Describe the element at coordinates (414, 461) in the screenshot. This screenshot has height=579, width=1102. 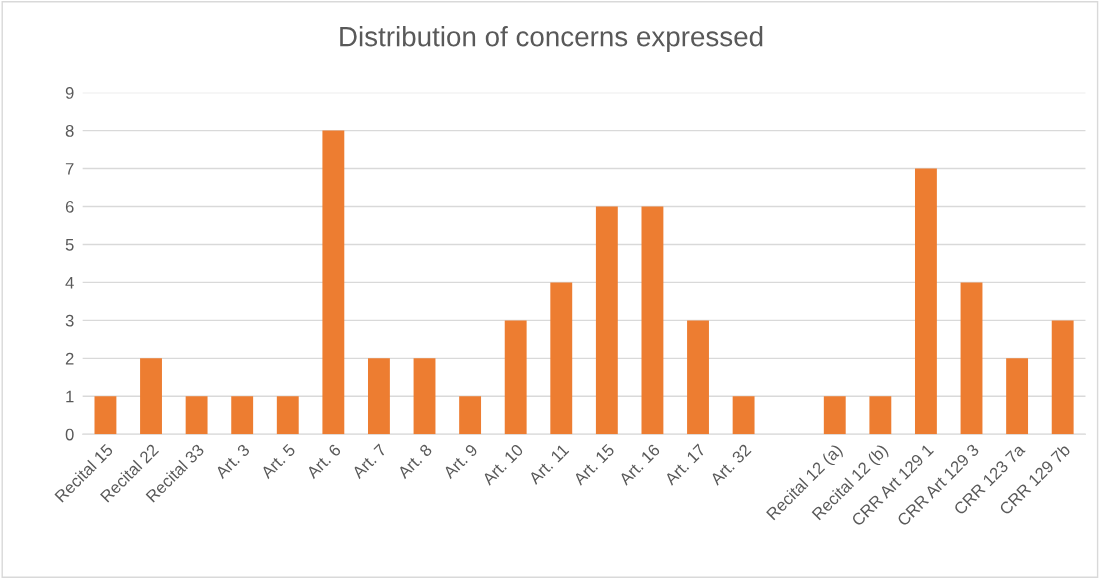
I see `x-tick-label: Art. 8` at that location.